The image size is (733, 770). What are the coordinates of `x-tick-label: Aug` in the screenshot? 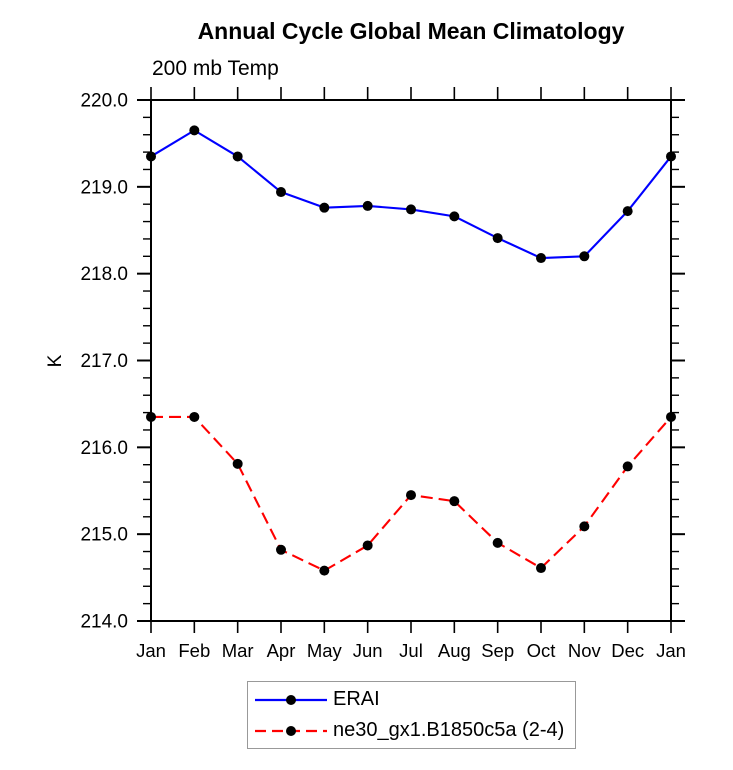 It's located at (454, 650).